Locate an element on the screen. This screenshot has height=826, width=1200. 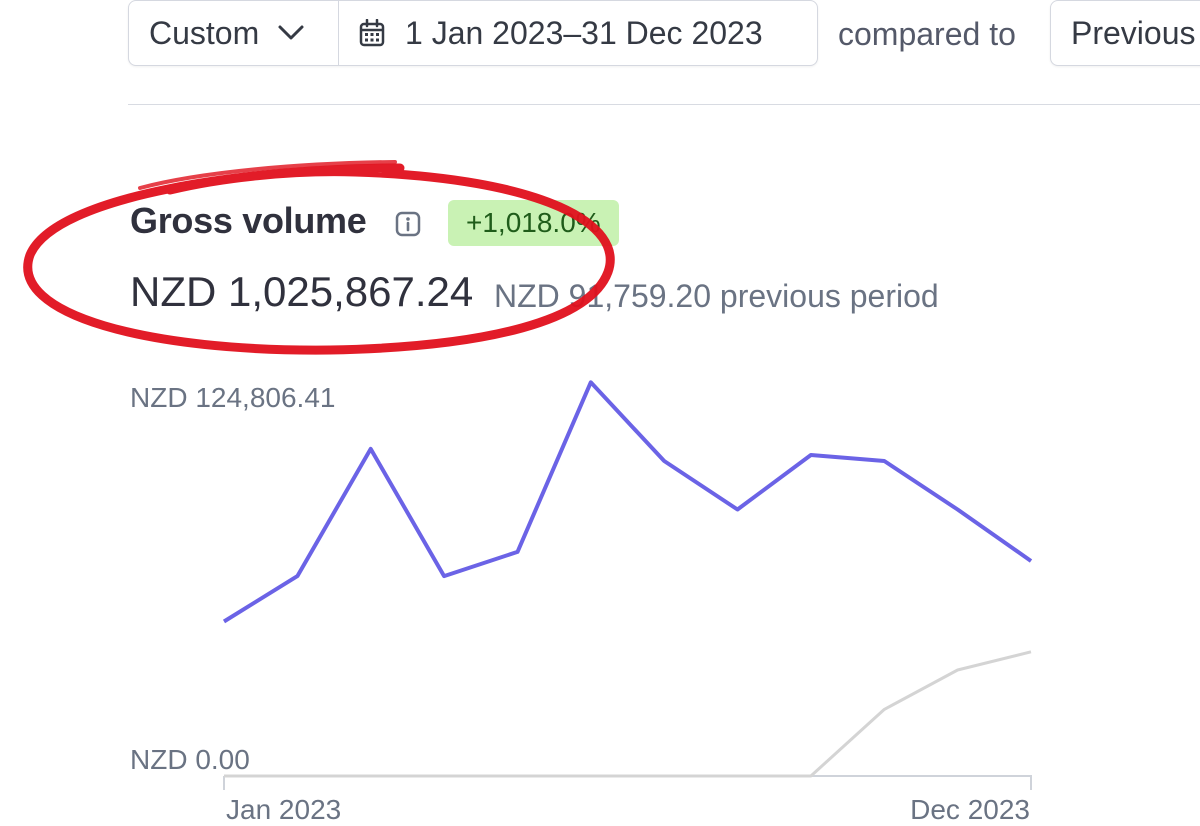
previous-period-line is located at coordinates (627, 714).